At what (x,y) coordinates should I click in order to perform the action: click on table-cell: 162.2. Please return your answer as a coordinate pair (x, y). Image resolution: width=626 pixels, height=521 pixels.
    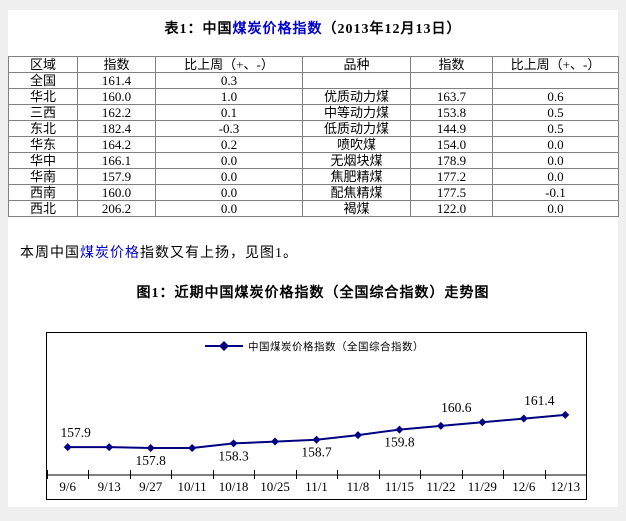
    Looking at the image, I should click on (116, 112).